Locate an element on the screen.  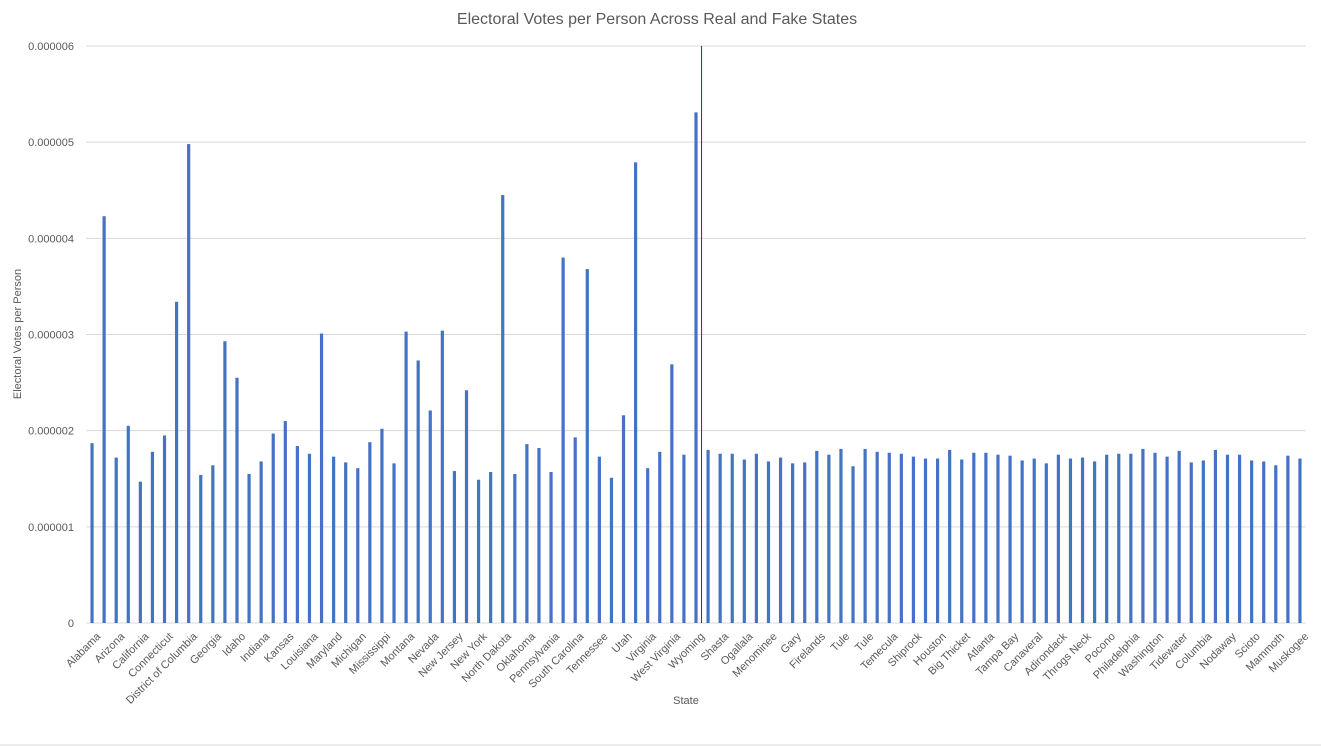
x-tick-label: Tule is located at coordinates (840, 642).